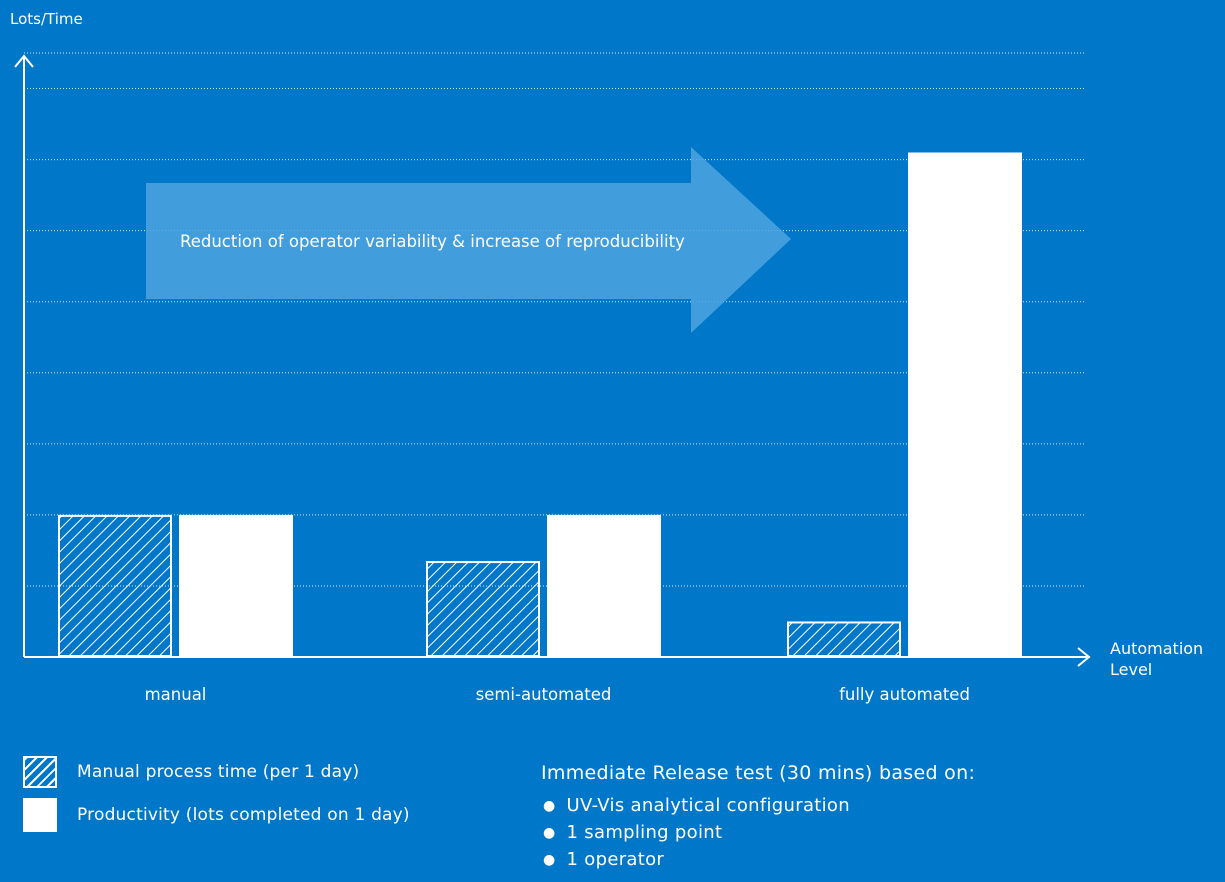  I want to click on legend-label: Manual process time (per 1 day), so click(218, 772).